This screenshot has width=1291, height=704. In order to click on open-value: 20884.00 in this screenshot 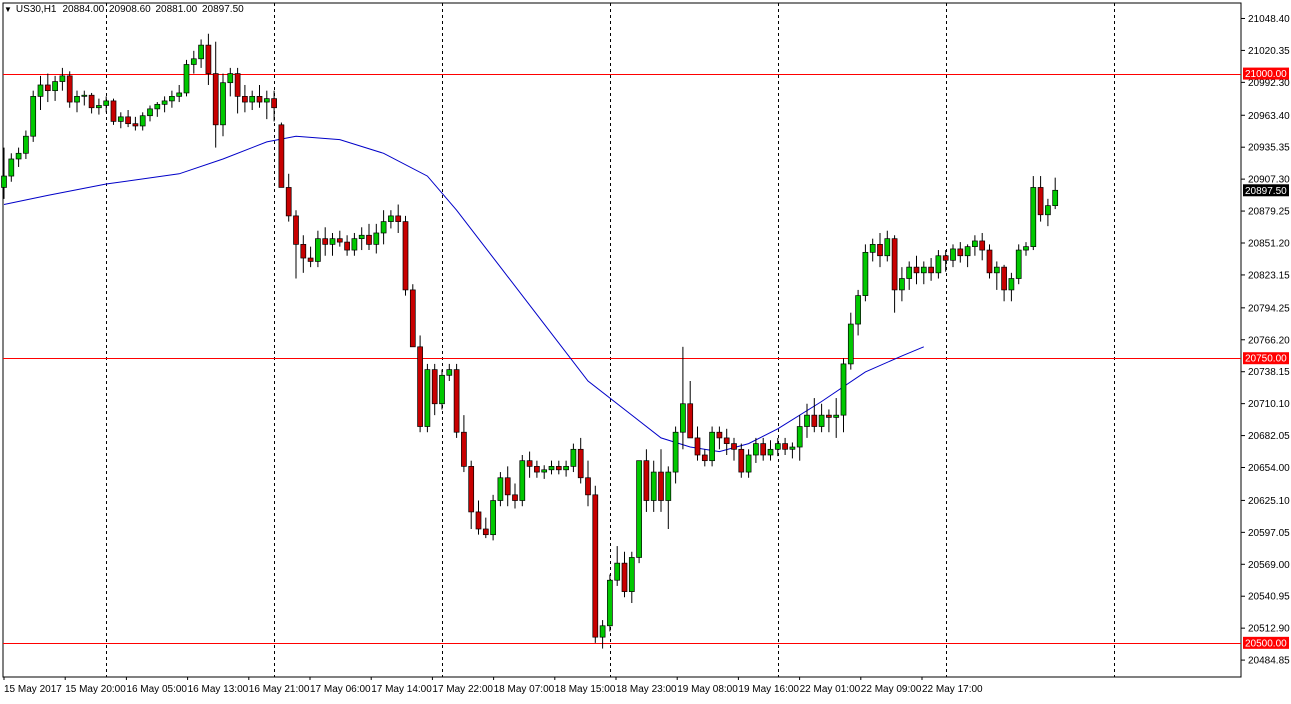, I will do `click(83, 9)`.